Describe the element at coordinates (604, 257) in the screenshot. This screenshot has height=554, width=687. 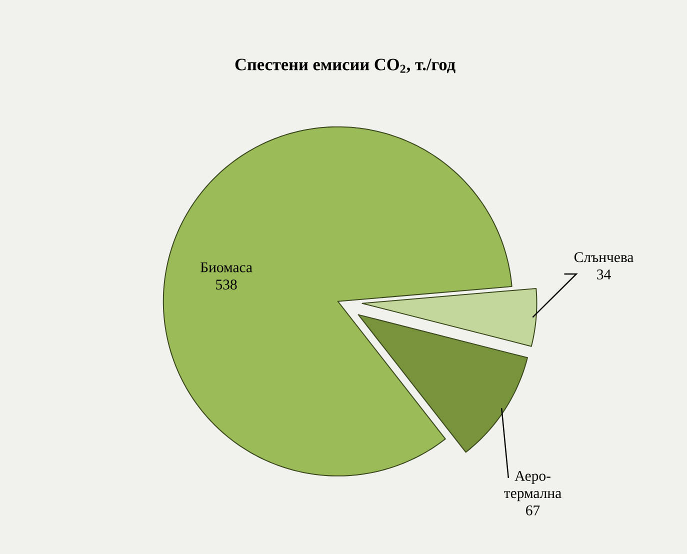
I see `slice-label: Слънчева` at that location.